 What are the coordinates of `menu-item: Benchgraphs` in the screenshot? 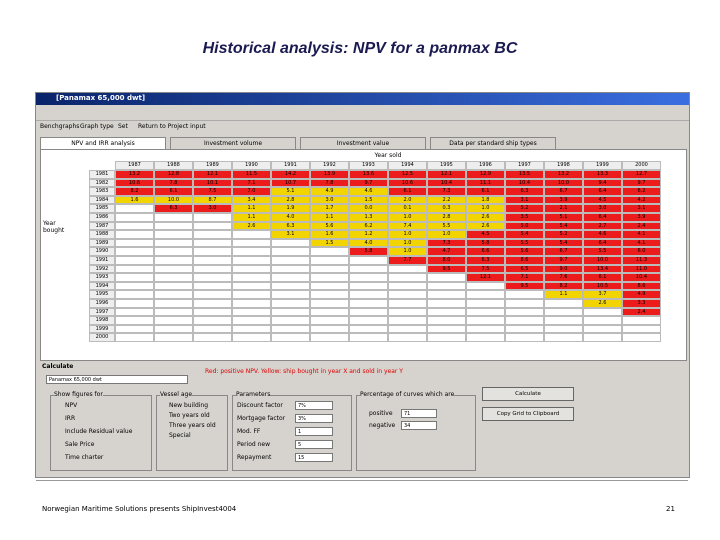 It's located at (60, 126).